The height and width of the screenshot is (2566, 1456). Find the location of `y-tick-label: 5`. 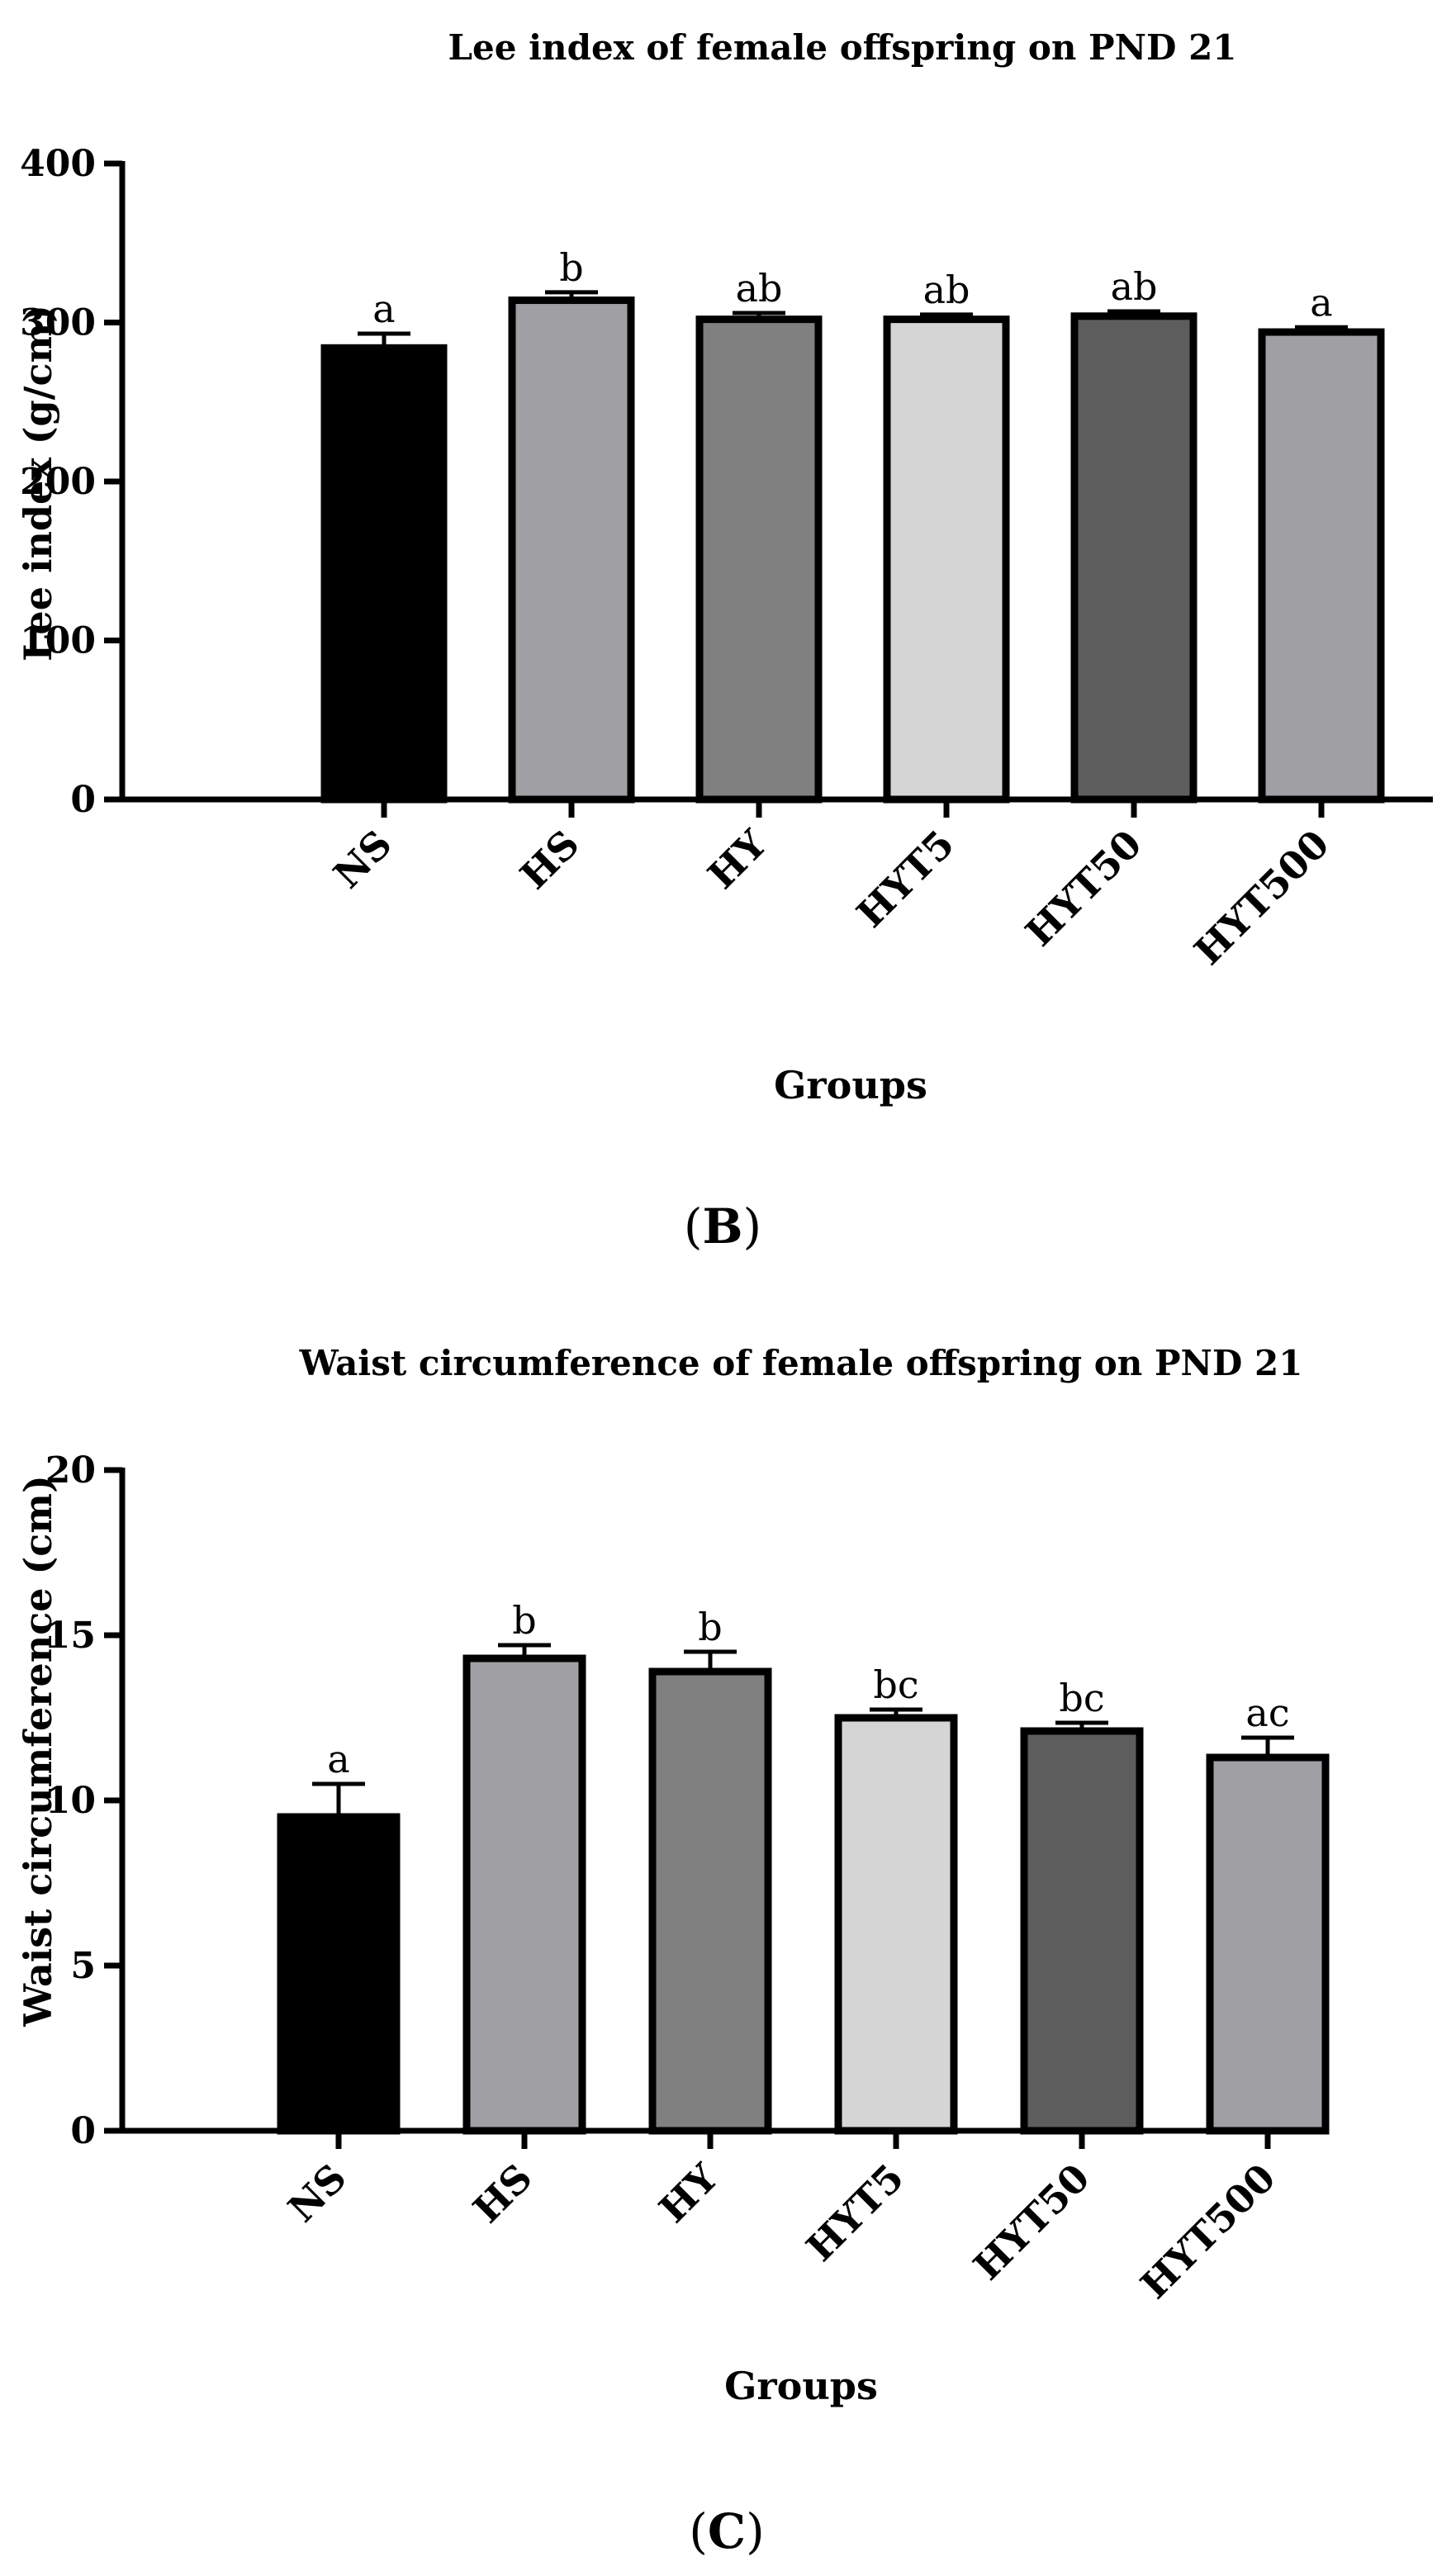

y-tick-label: 5 is located at coordinates (83, 1966).